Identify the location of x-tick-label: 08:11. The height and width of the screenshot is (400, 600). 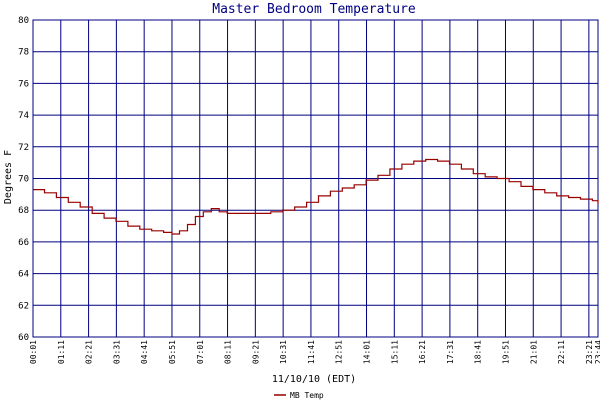
(228, 352).